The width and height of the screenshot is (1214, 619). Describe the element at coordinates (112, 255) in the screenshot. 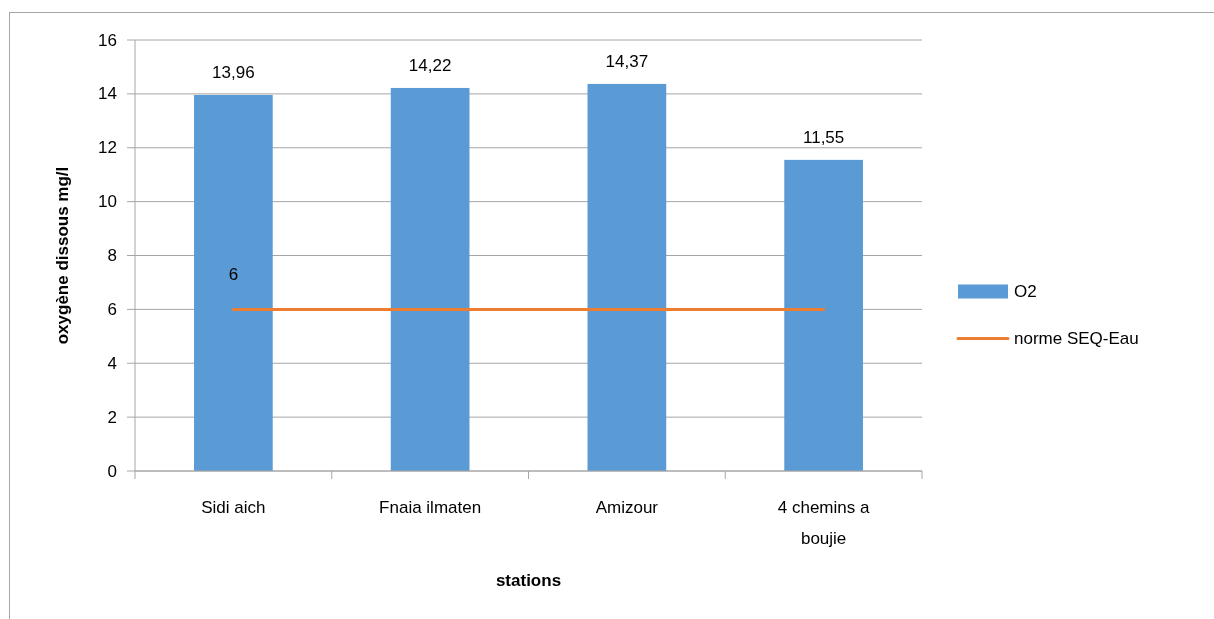

I see `y-tick-label: 8` at that location.